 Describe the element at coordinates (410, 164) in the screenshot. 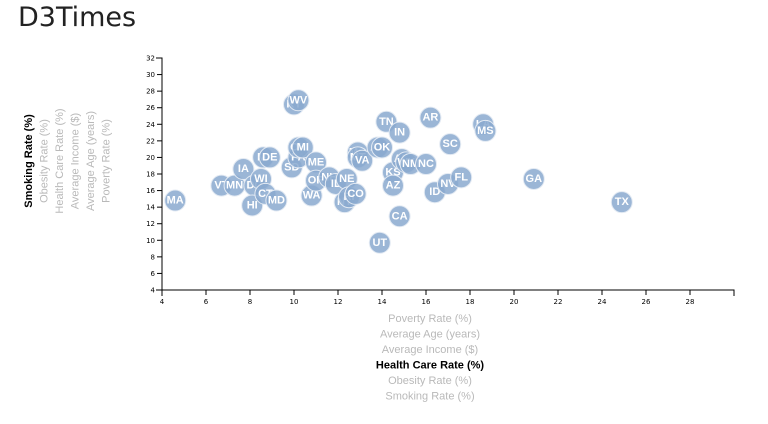

I see `state-point: NM` at that location.